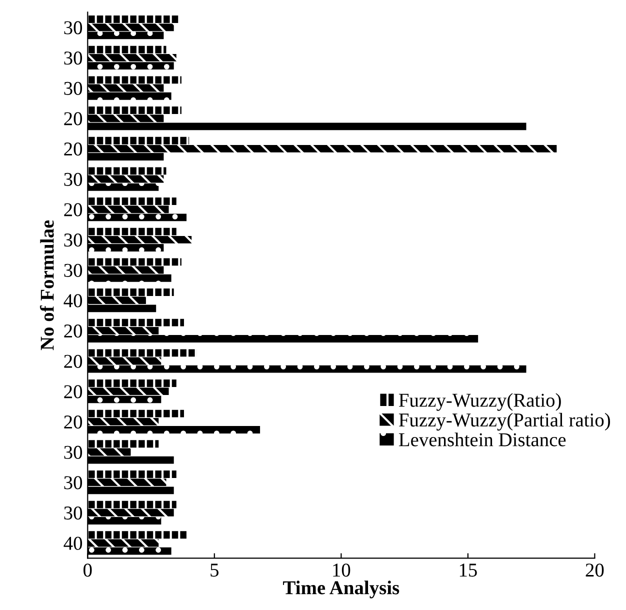  Describe the element at coordinates (504, 421) in the screenshot. I see `legend-label: Fuzzy-Wuzzy(Partial ratio)` at that location.